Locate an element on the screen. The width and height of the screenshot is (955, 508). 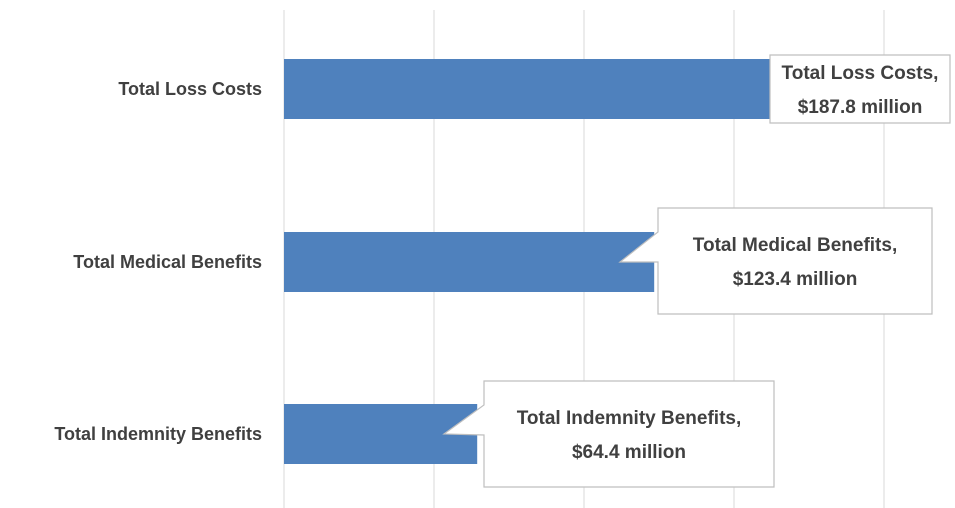
data-label: $64.4 million is located at coordinates (629, 452).